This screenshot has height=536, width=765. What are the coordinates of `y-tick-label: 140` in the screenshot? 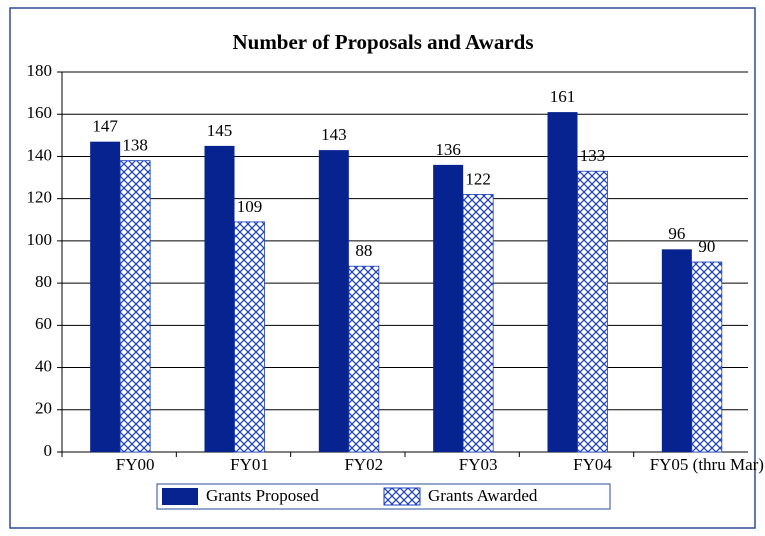 It's located at (40, 154).